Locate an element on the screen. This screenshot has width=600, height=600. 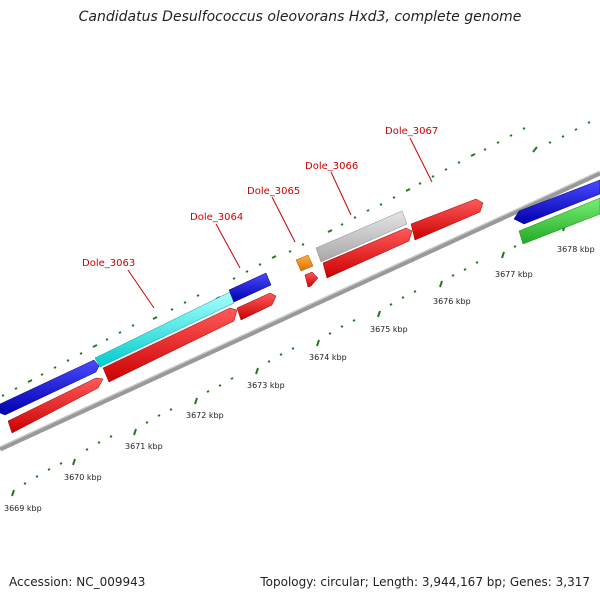
label-leaders is located at coordinates (280, 223).